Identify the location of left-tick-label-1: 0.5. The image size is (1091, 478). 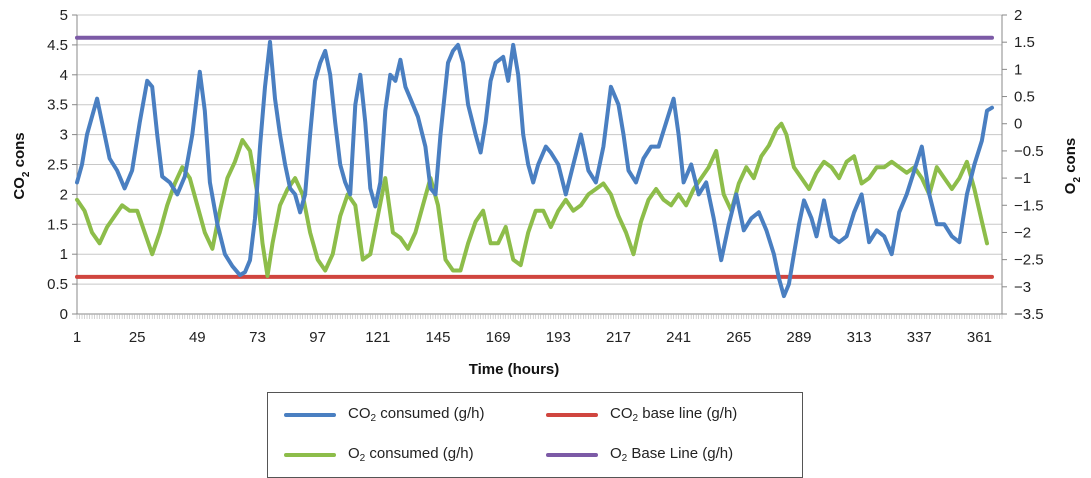
(57, 284).